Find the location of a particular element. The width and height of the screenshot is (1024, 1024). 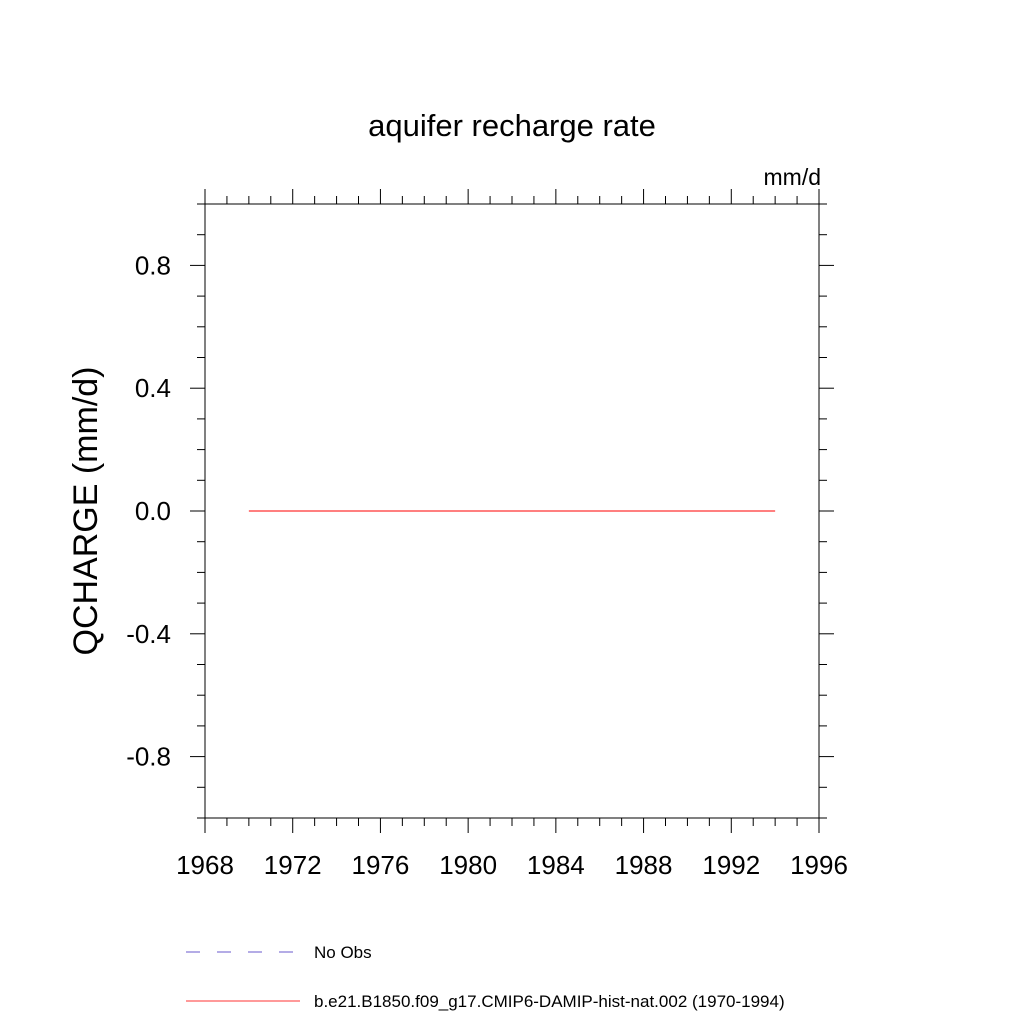

units-label: mm/d is located at coordinates (793, 177).